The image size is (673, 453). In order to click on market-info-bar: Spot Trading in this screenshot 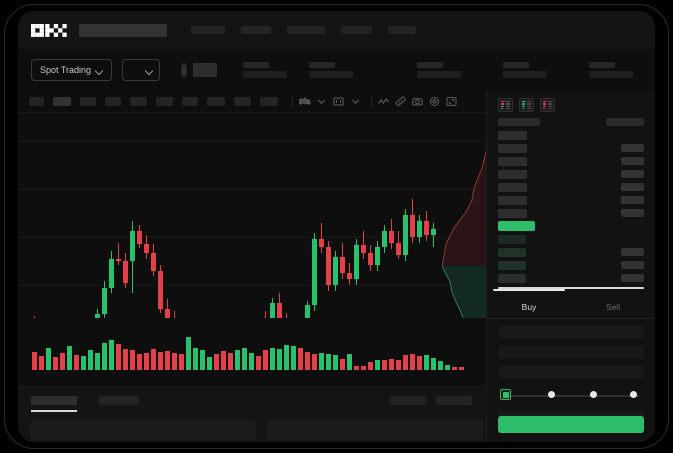, I will do `click(336, 70)`.